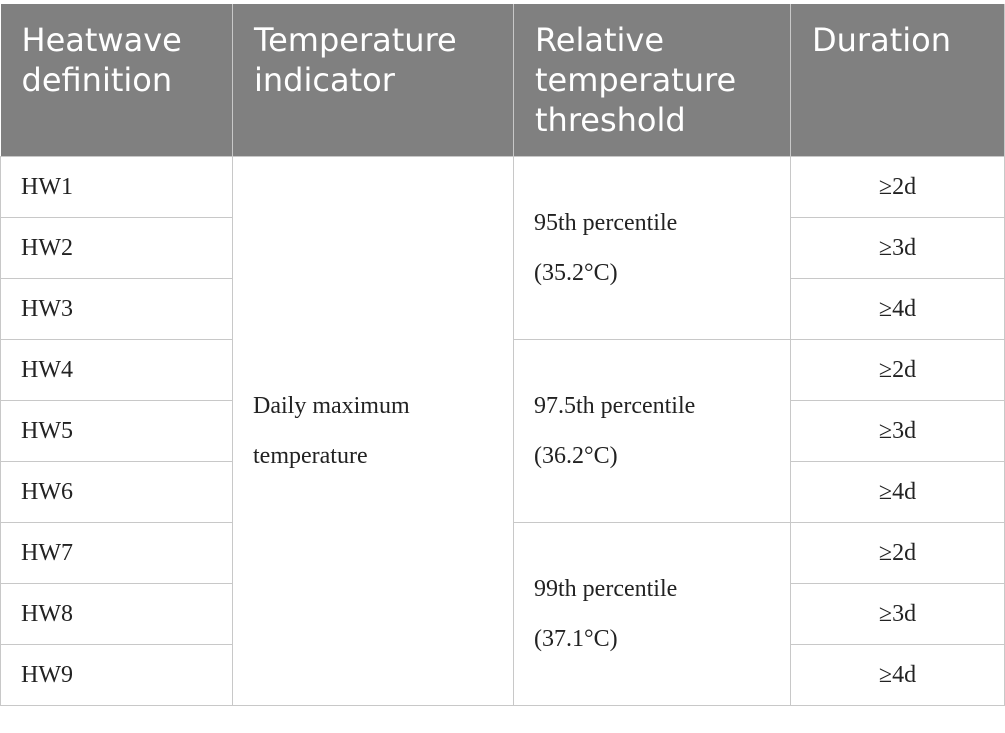  Describe the element at coordinates (502, 248) in the screenshot. I see `table-row: HW2 ≥3d` at that location.